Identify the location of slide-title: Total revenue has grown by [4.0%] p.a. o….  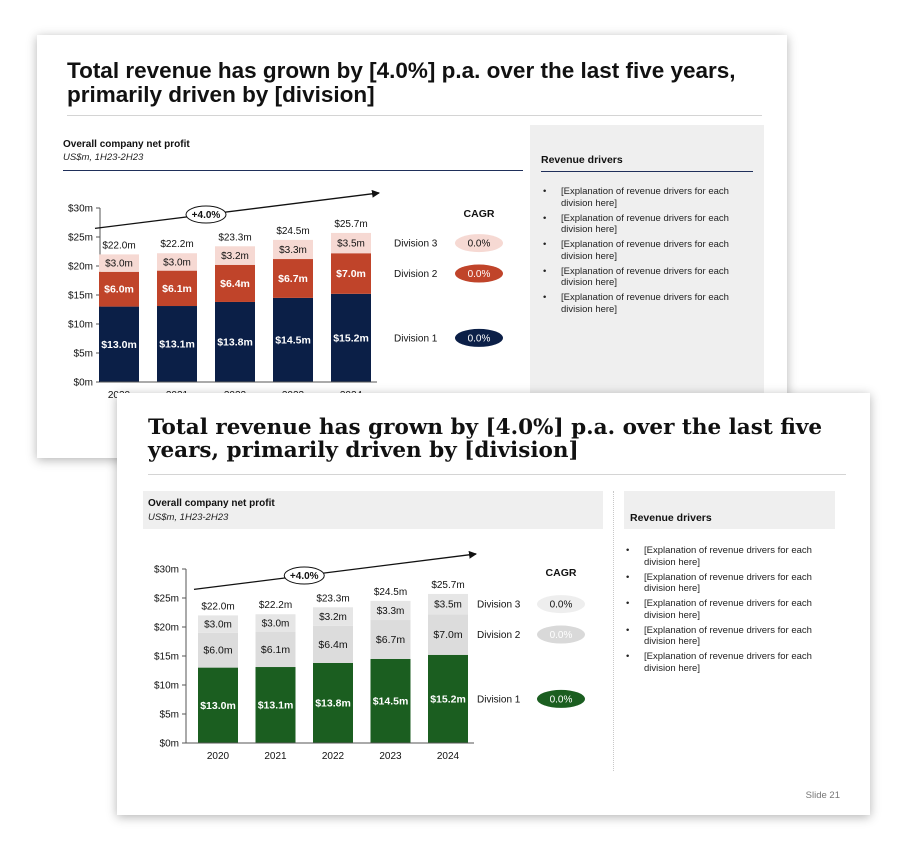
(401, 82).